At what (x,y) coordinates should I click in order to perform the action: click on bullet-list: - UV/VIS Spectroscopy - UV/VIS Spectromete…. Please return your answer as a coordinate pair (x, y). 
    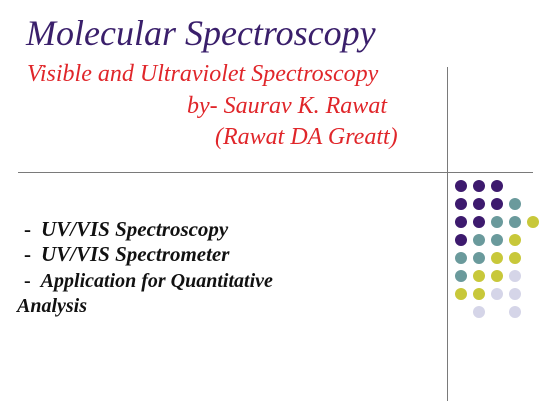
    Looking at the image, I should click on (145, 267).